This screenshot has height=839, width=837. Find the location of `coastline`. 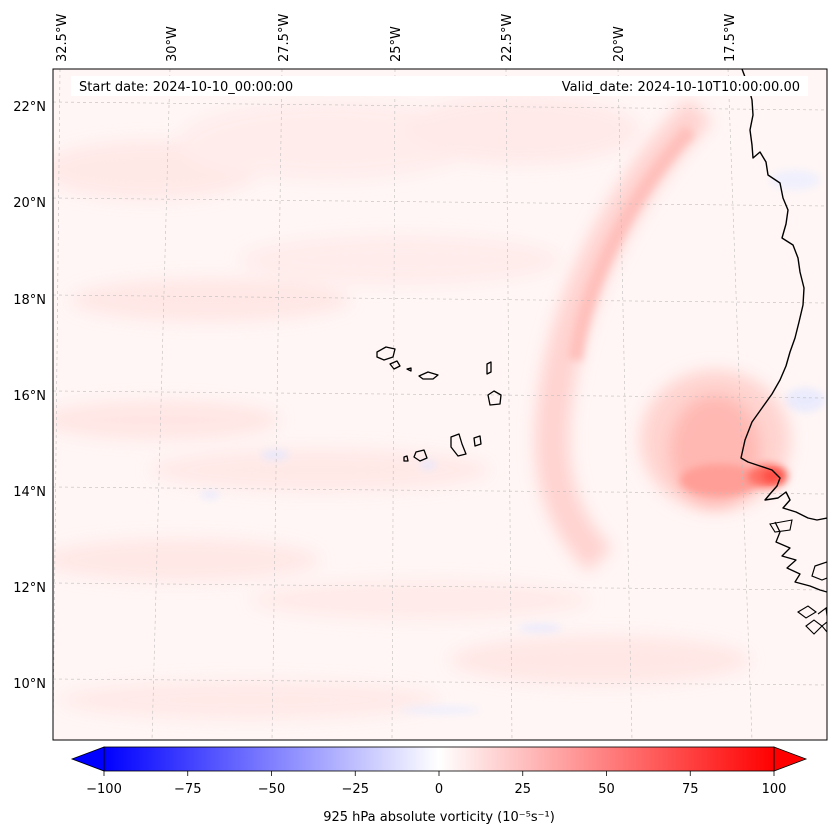

coastline is located at coordinates (783, 352).